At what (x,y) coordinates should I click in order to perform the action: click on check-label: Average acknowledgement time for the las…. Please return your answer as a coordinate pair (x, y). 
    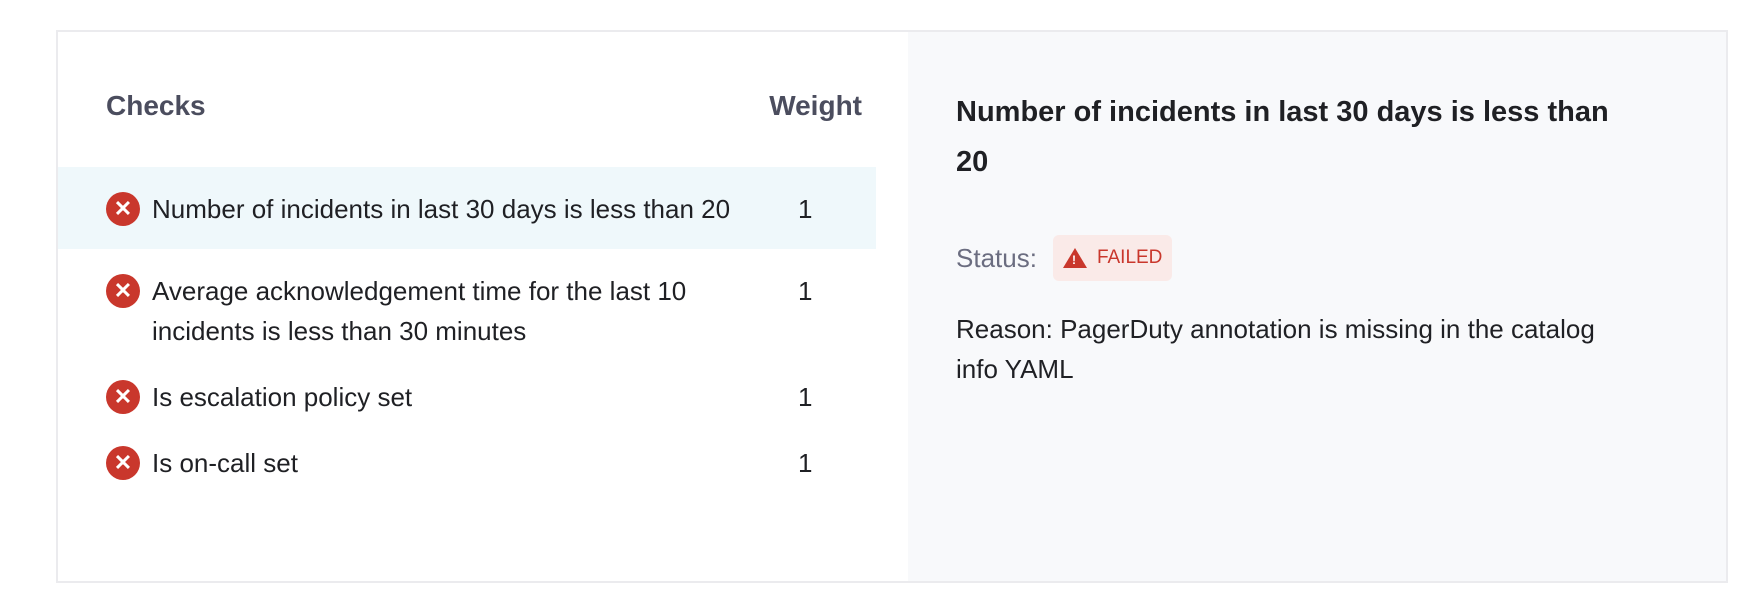
    Looking at the image, I should click on (419, 311).